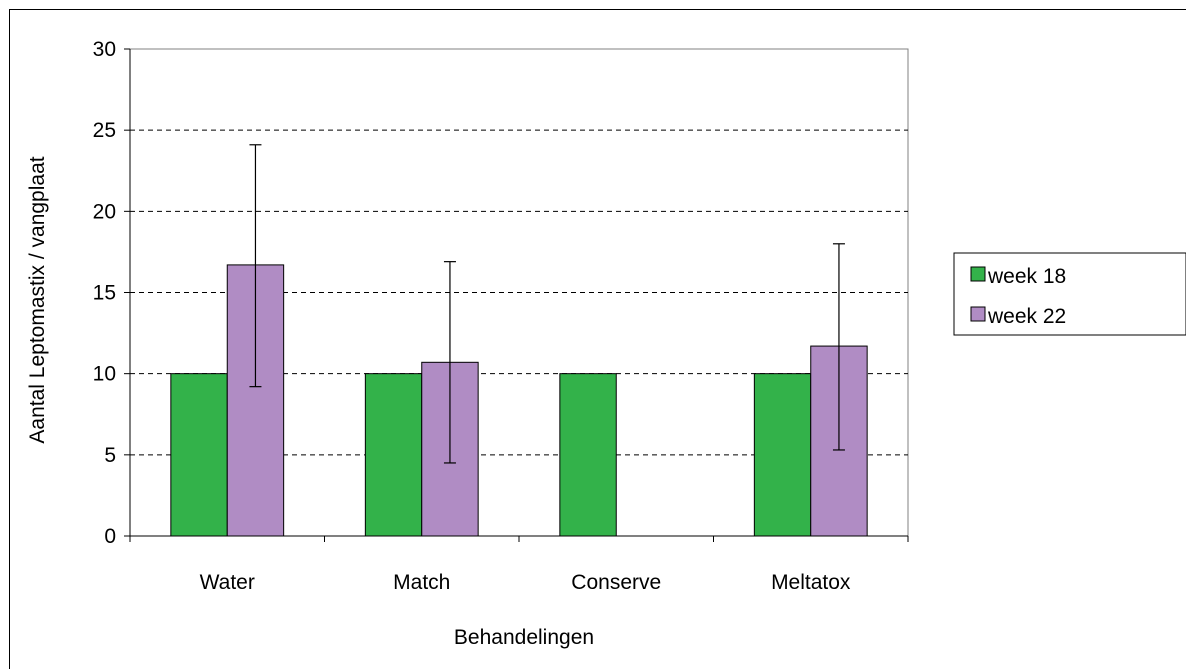  Describe the element at coordinates (519, 564) in the screenshot. I see `x-axis: Water Match Conserve Meltatox` at that location.